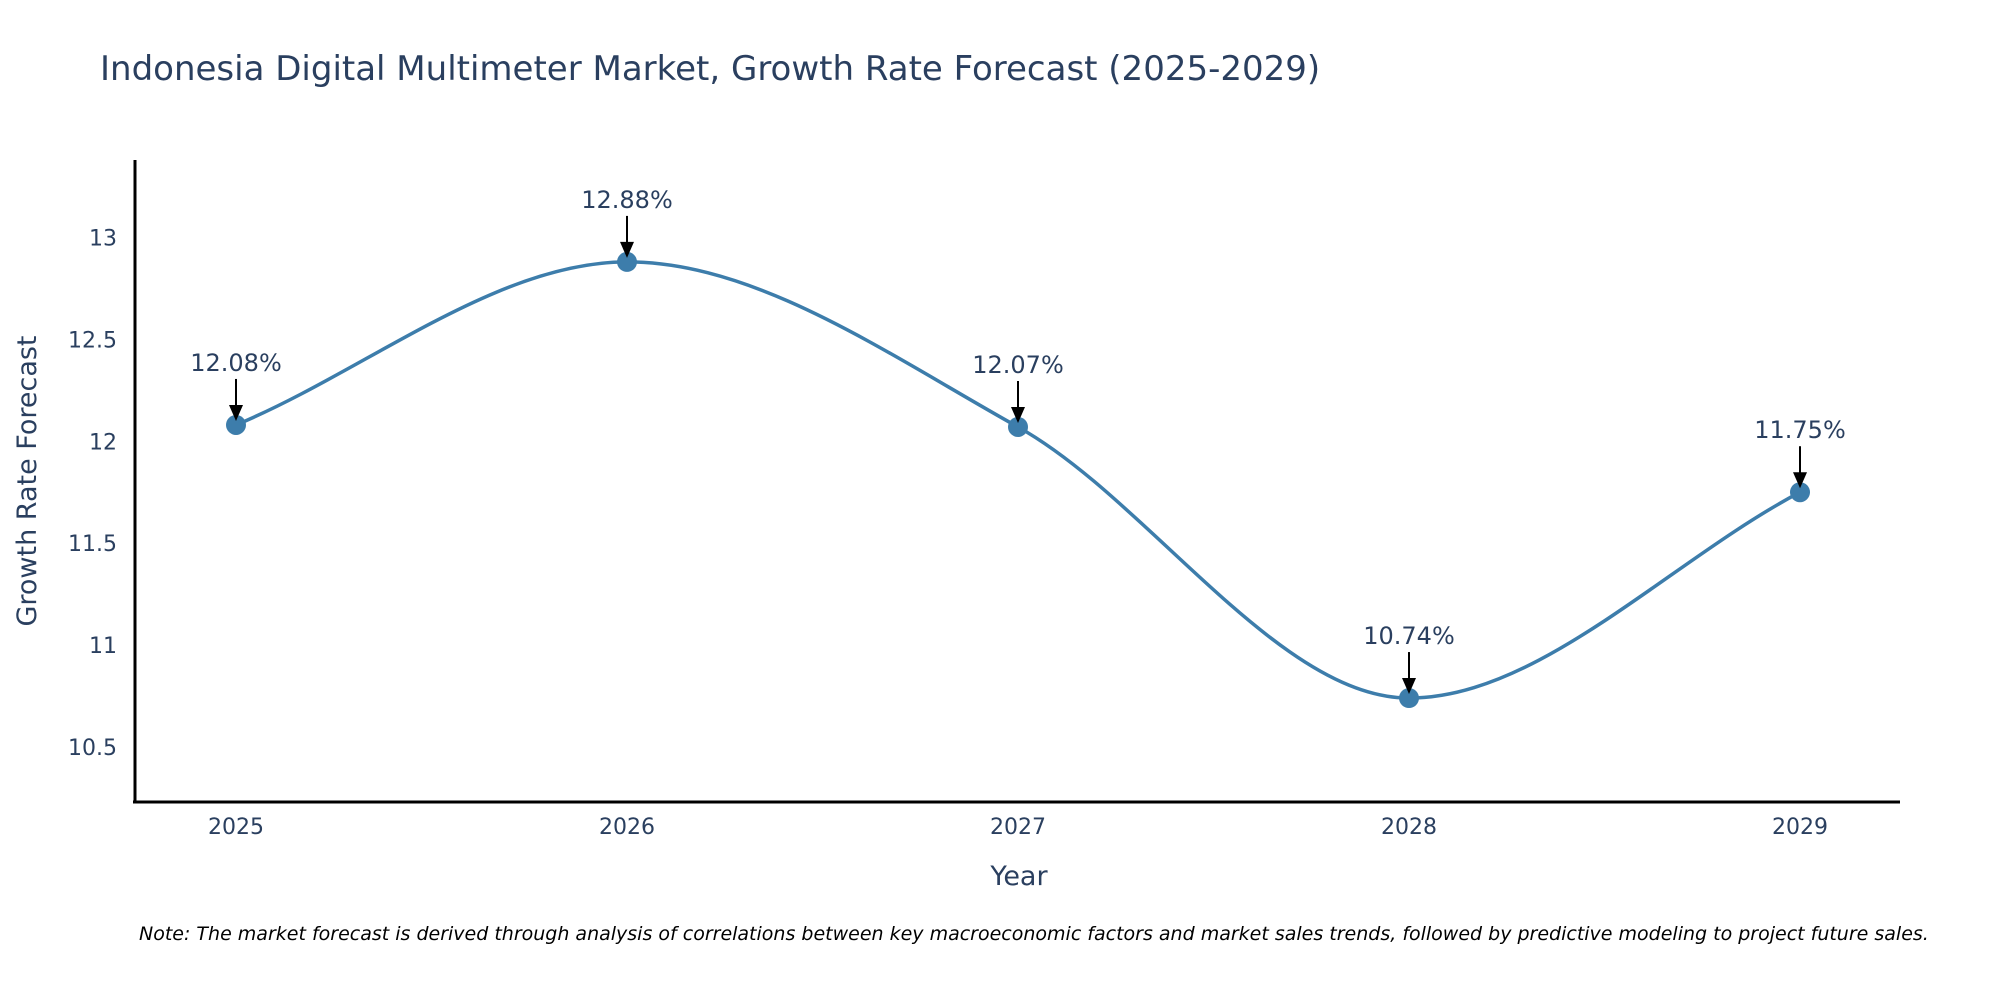 The image size is (2000, 1000). What do you see at coordinates (103, 442) in the screenshot?
I see `y-tick-label: 12` at bounding box center [103, 442].